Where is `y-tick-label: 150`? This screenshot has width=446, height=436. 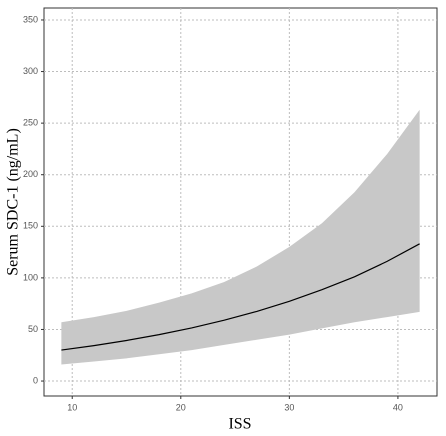 y-tick-label: 150 is located at coordinates (30, 226).